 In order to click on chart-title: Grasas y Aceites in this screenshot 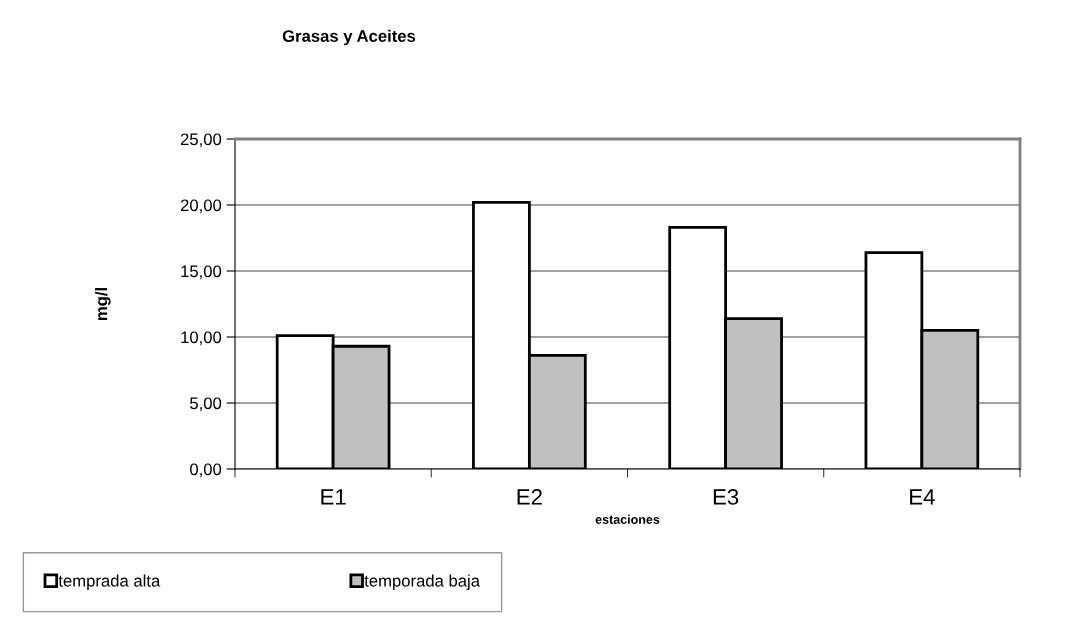, I will do `click(349, 37)`.